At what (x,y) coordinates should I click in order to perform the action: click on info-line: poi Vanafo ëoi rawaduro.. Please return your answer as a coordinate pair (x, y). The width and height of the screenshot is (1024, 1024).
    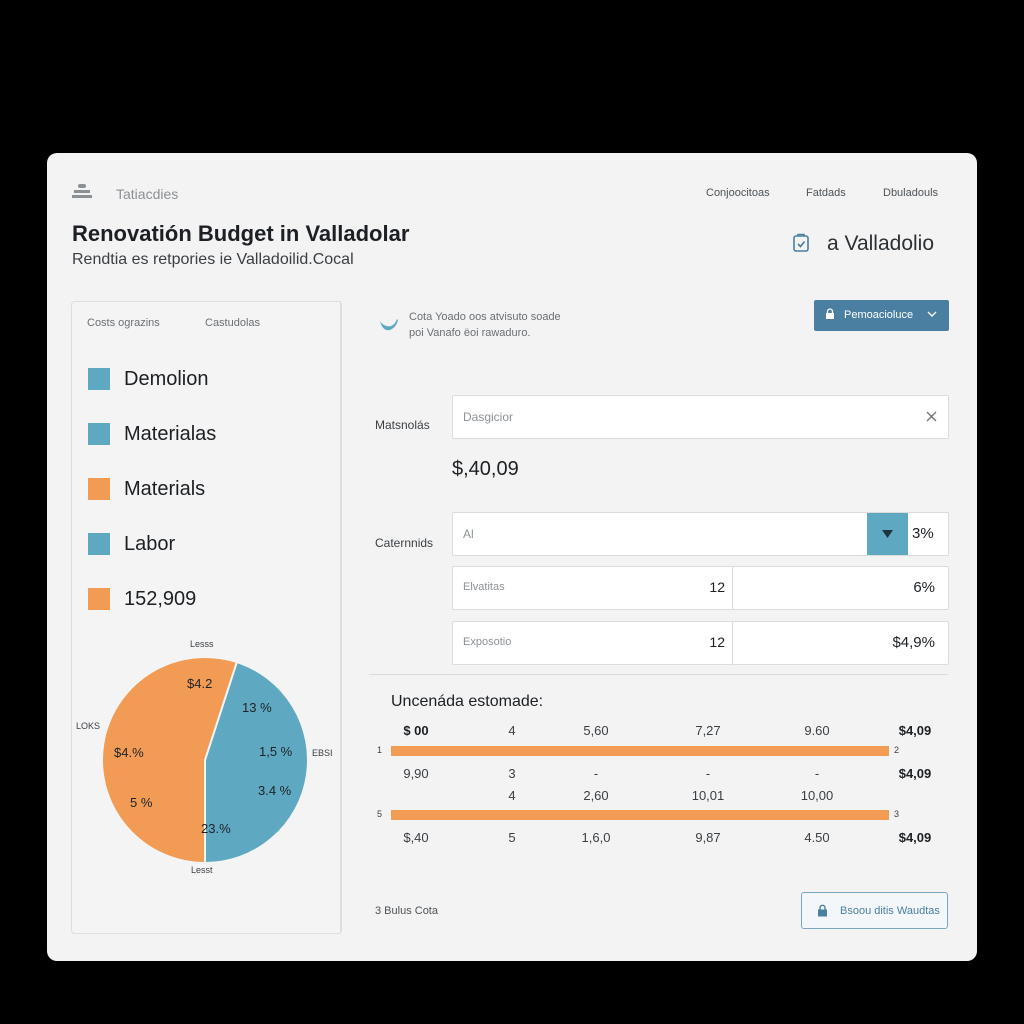
    Looking at the image, I should click on (470, 333).